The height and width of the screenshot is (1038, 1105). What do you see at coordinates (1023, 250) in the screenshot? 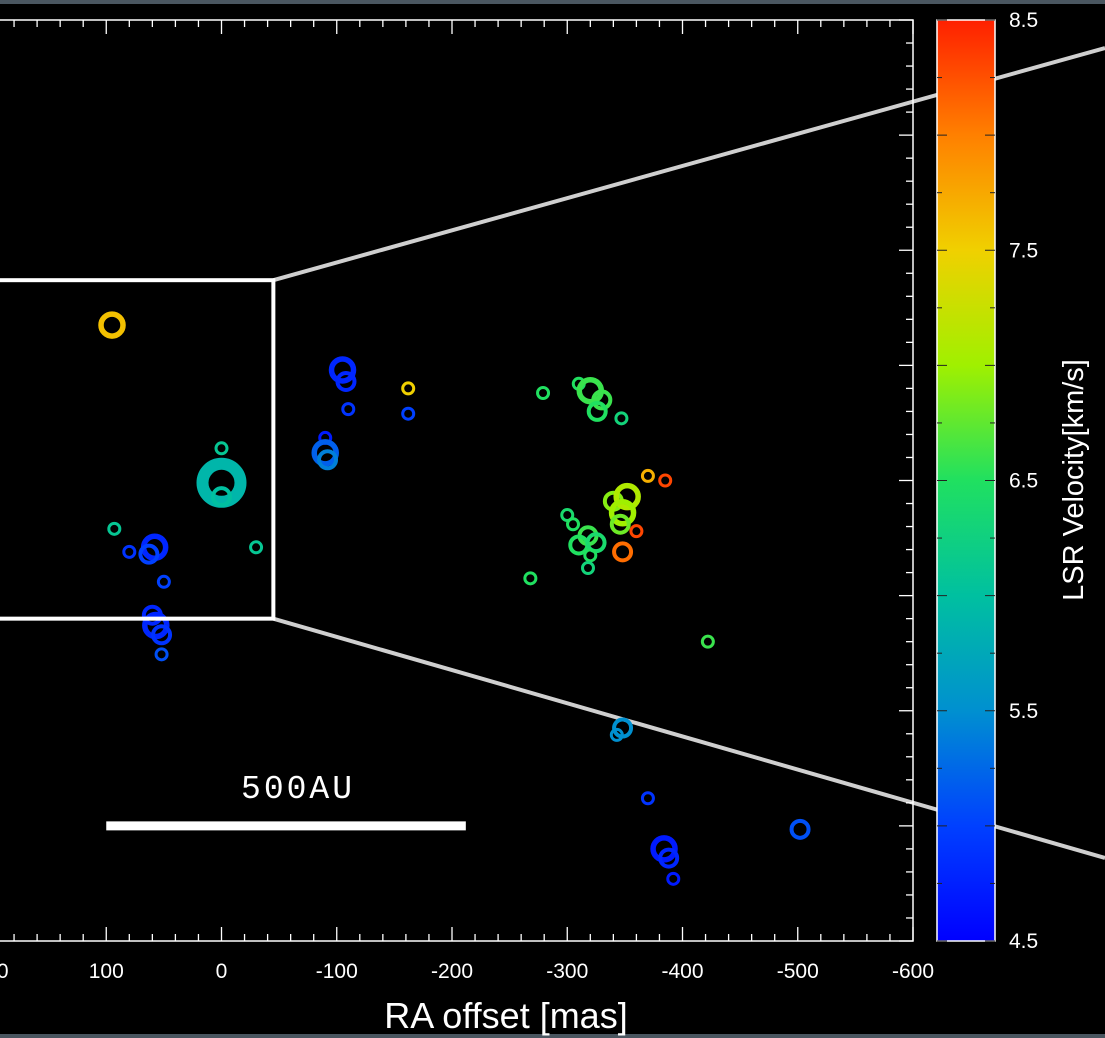
I see `colorbar-tick-label: 7.5` at bounding box center [1023, 250].